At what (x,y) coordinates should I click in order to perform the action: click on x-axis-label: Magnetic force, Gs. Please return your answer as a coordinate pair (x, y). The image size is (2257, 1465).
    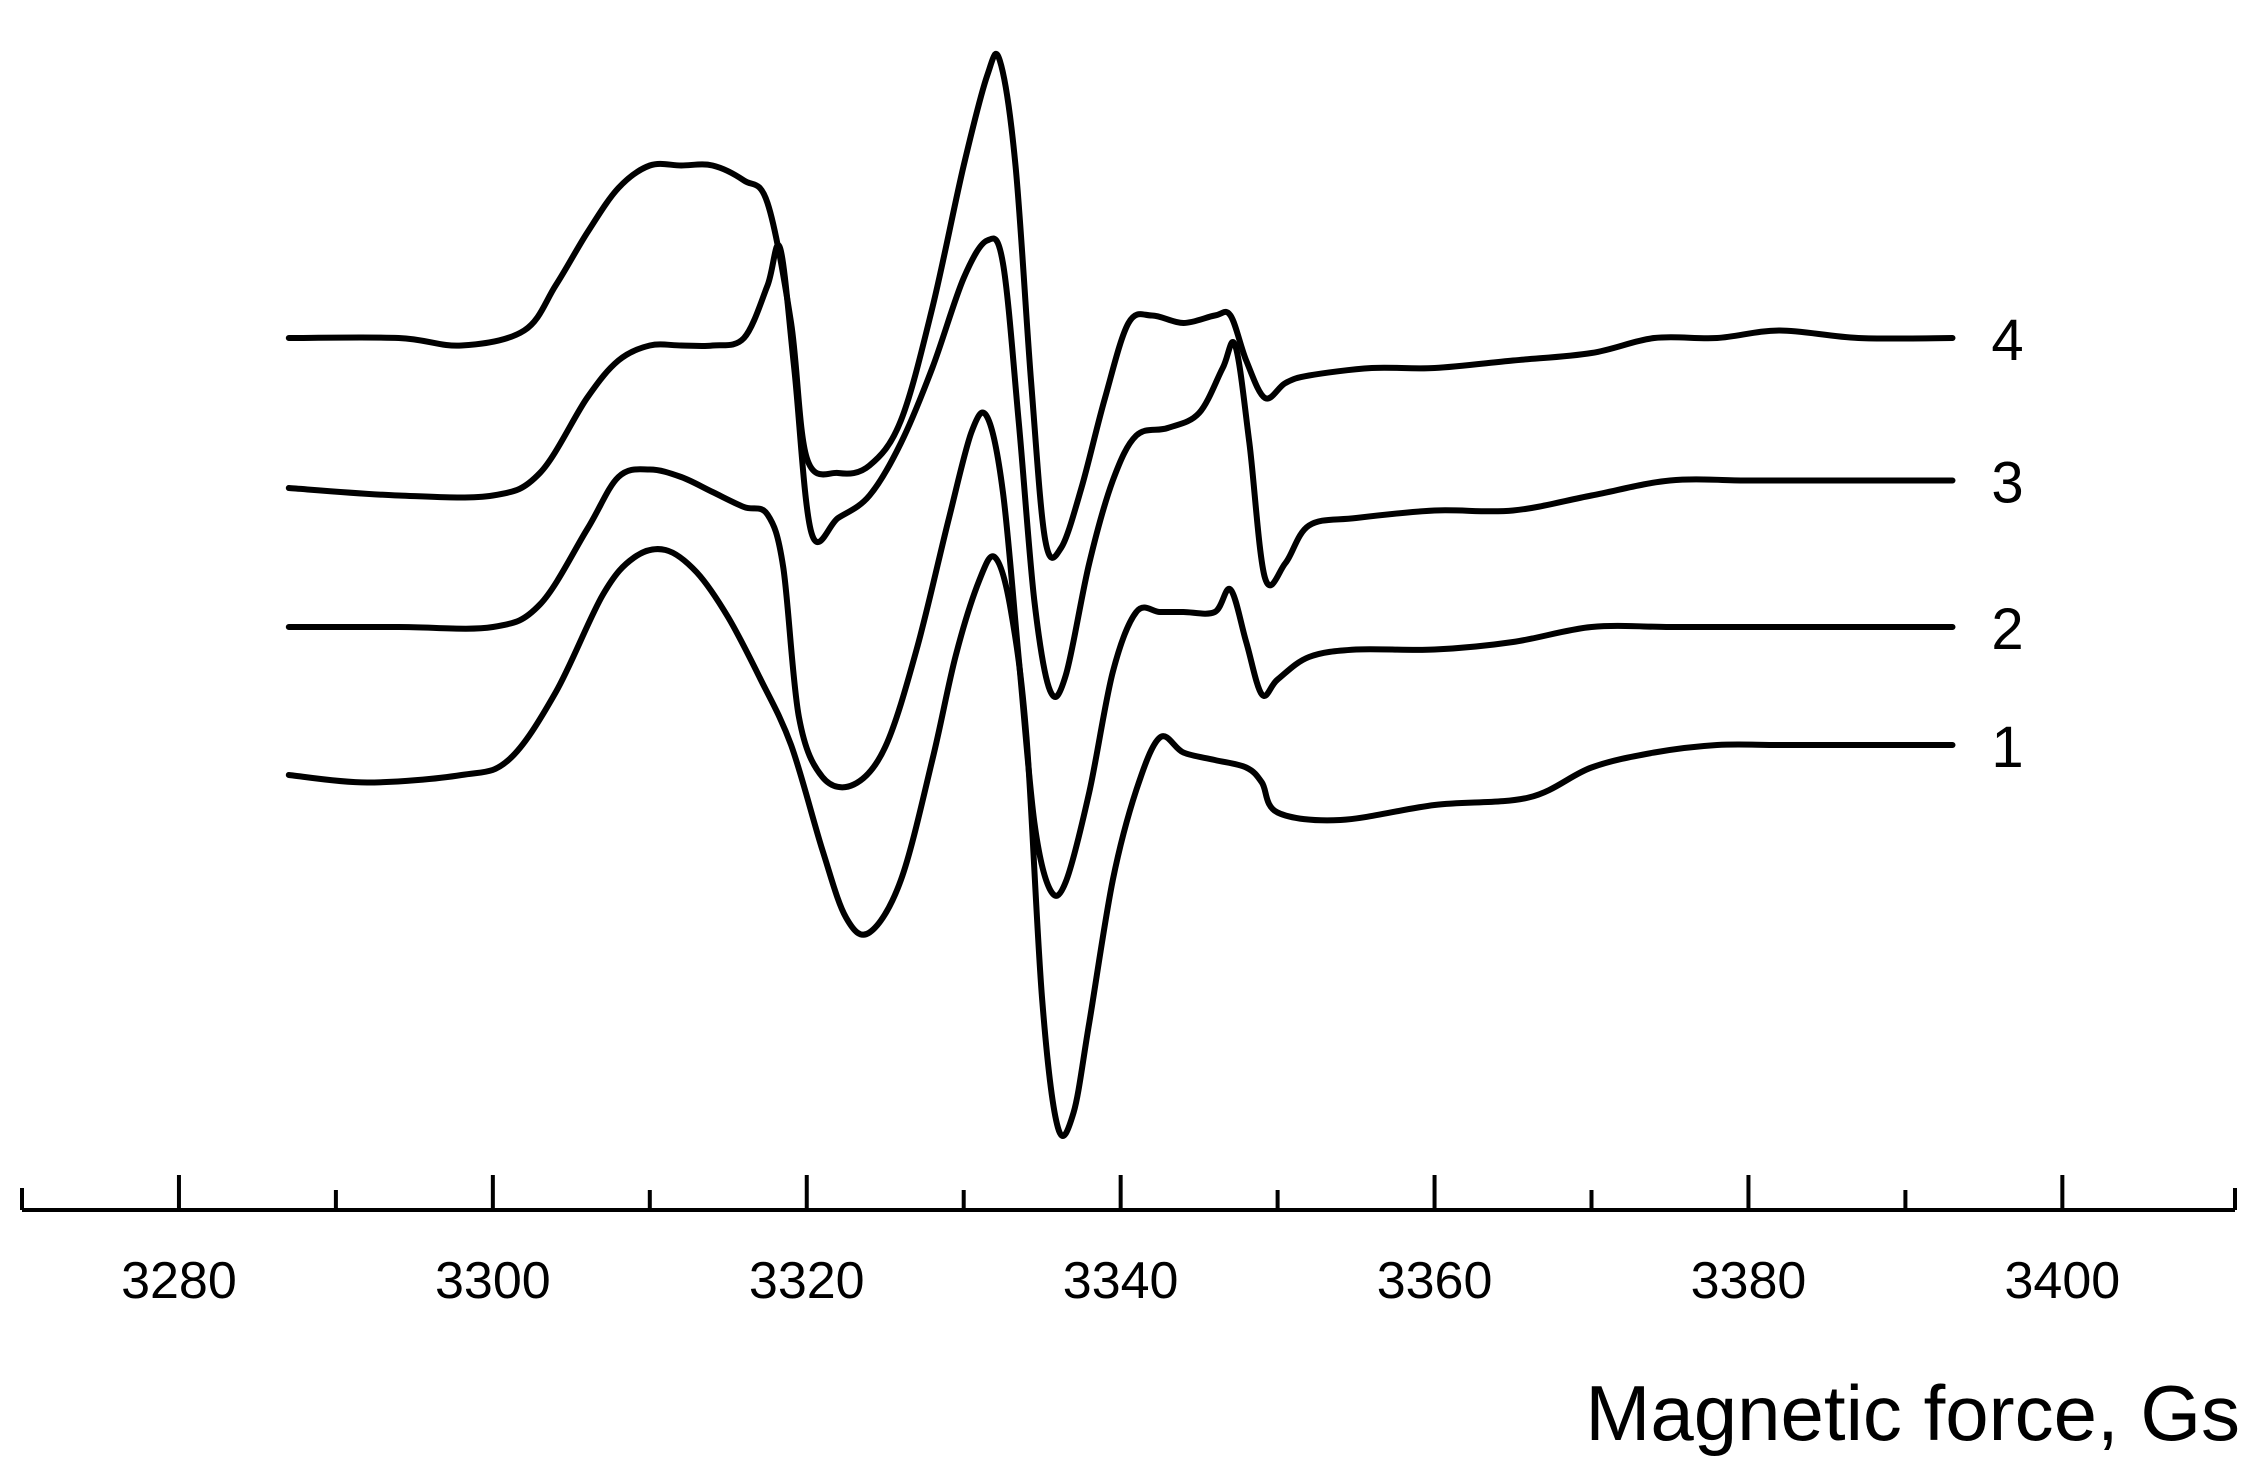
    Looking at the image, I should click on (1912, 1413).